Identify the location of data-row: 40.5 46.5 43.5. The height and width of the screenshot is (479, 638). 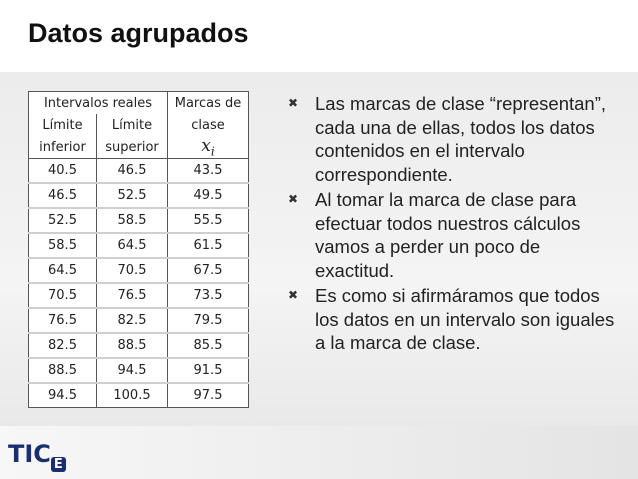
(138, 171).